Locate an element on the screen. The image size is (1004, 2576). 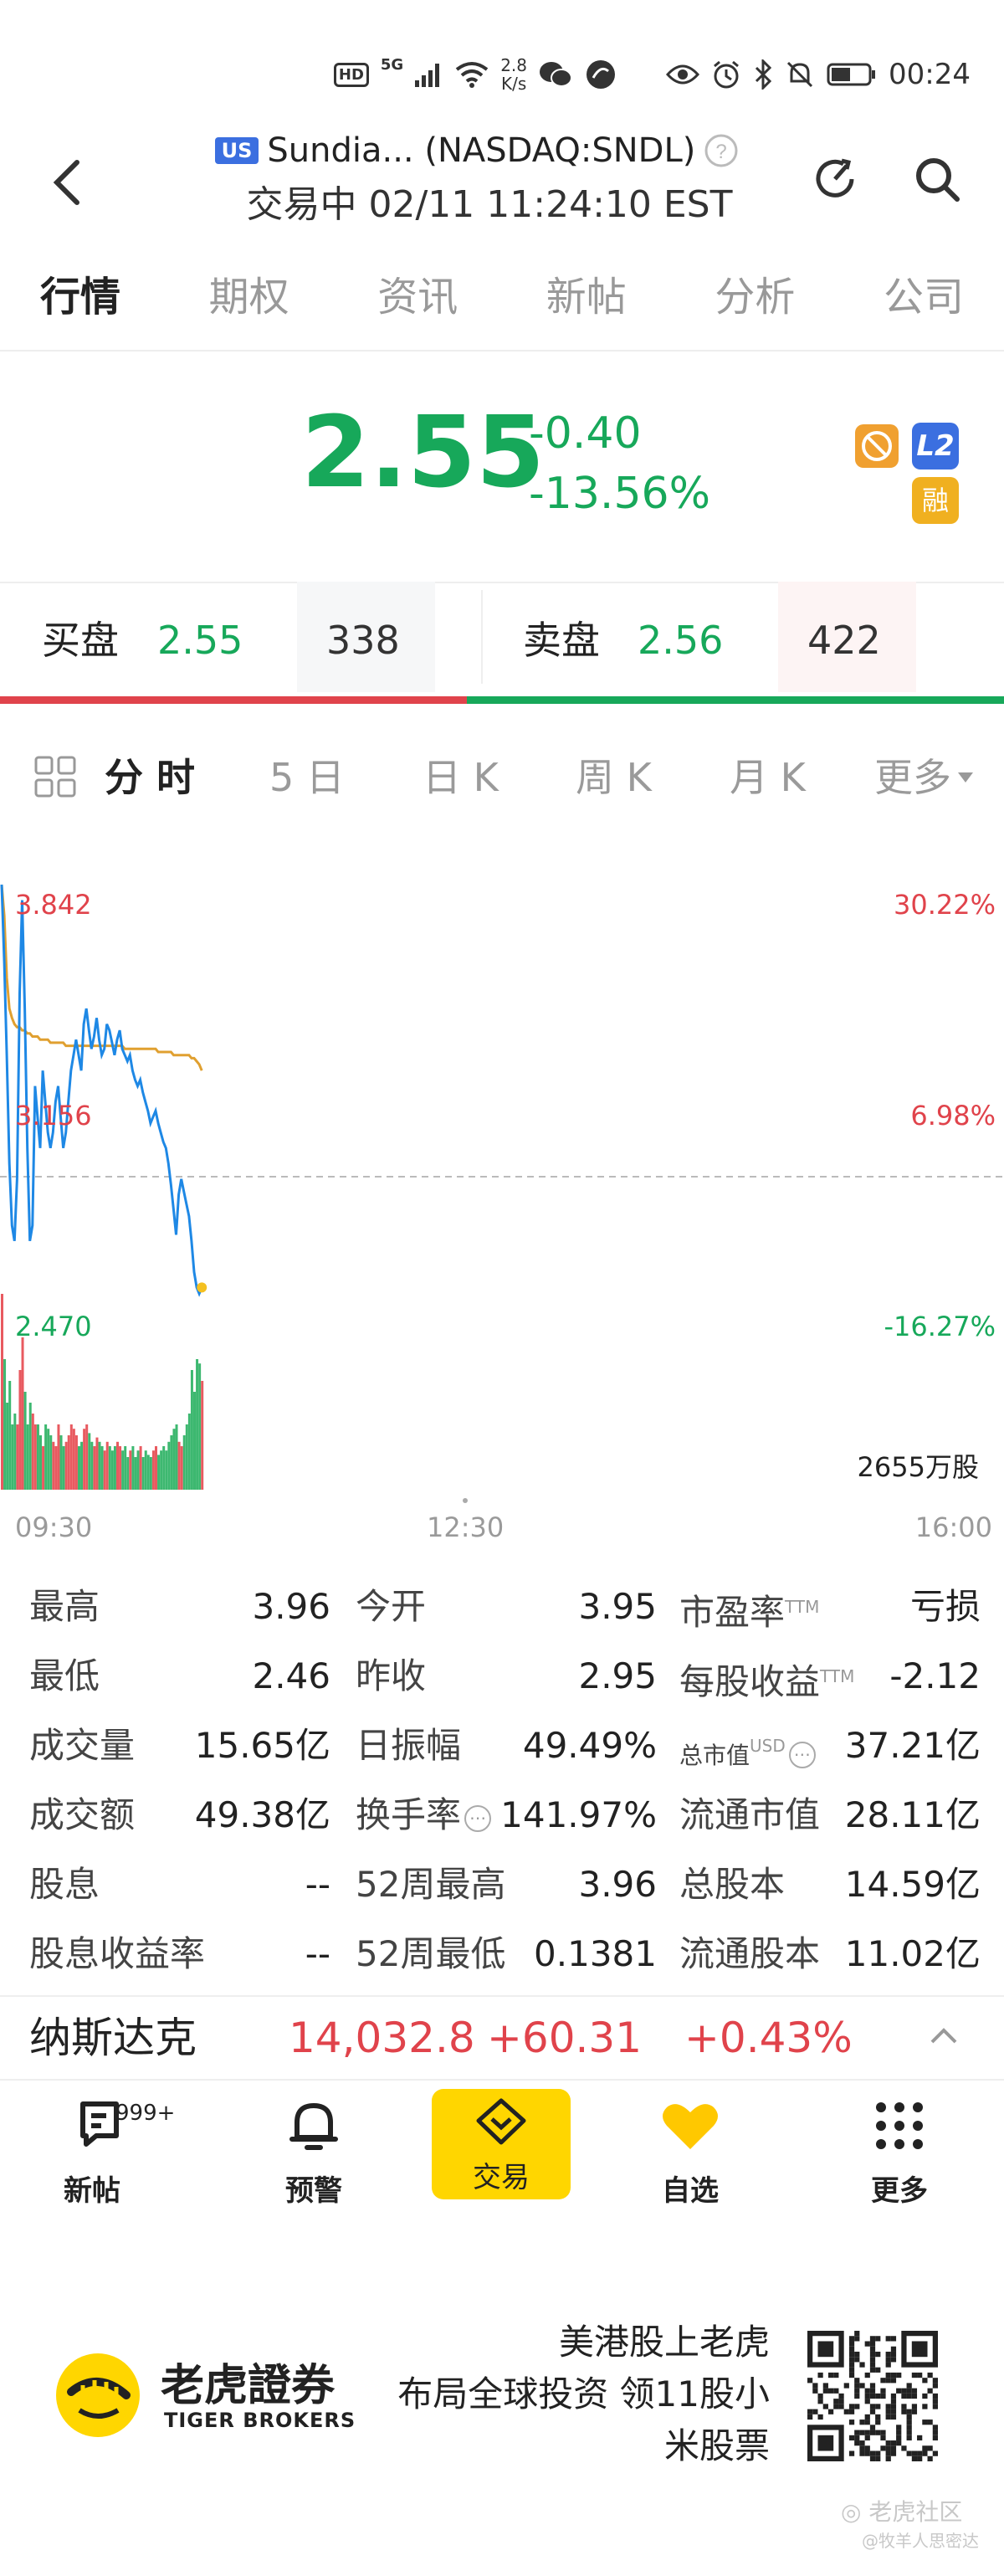
nav-item-watchlist: 自选 is located at coordinates (690, 2155).